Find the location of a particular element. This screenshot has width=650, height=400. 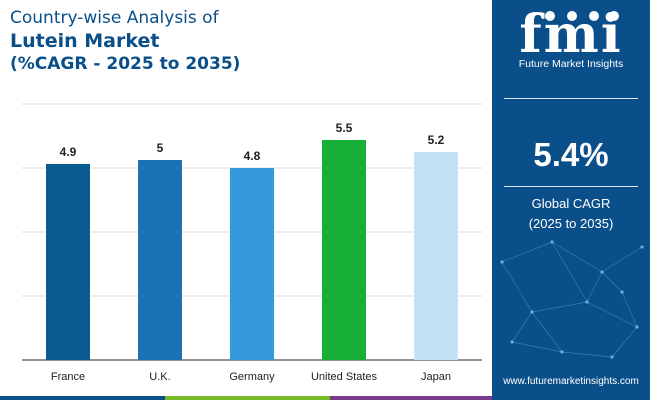

x-tick-label: Germany is located at coordinates (252, 377).